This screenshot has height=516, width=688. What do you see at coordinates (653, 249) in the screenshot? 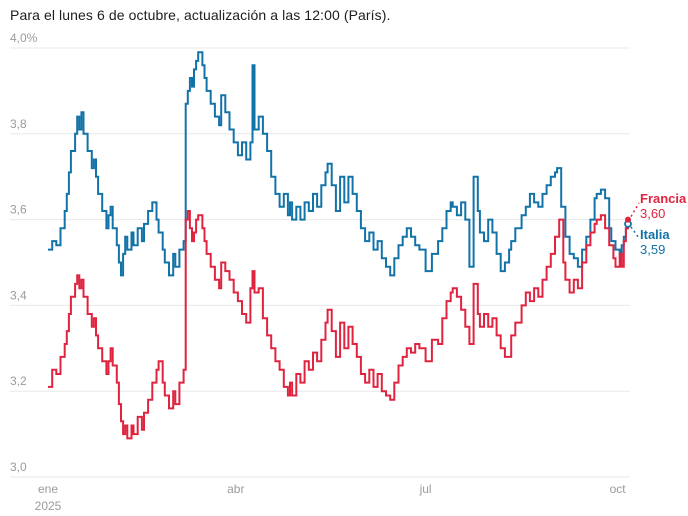
I see `series-value-italia: 3,59` at bounding box center [653, 249].